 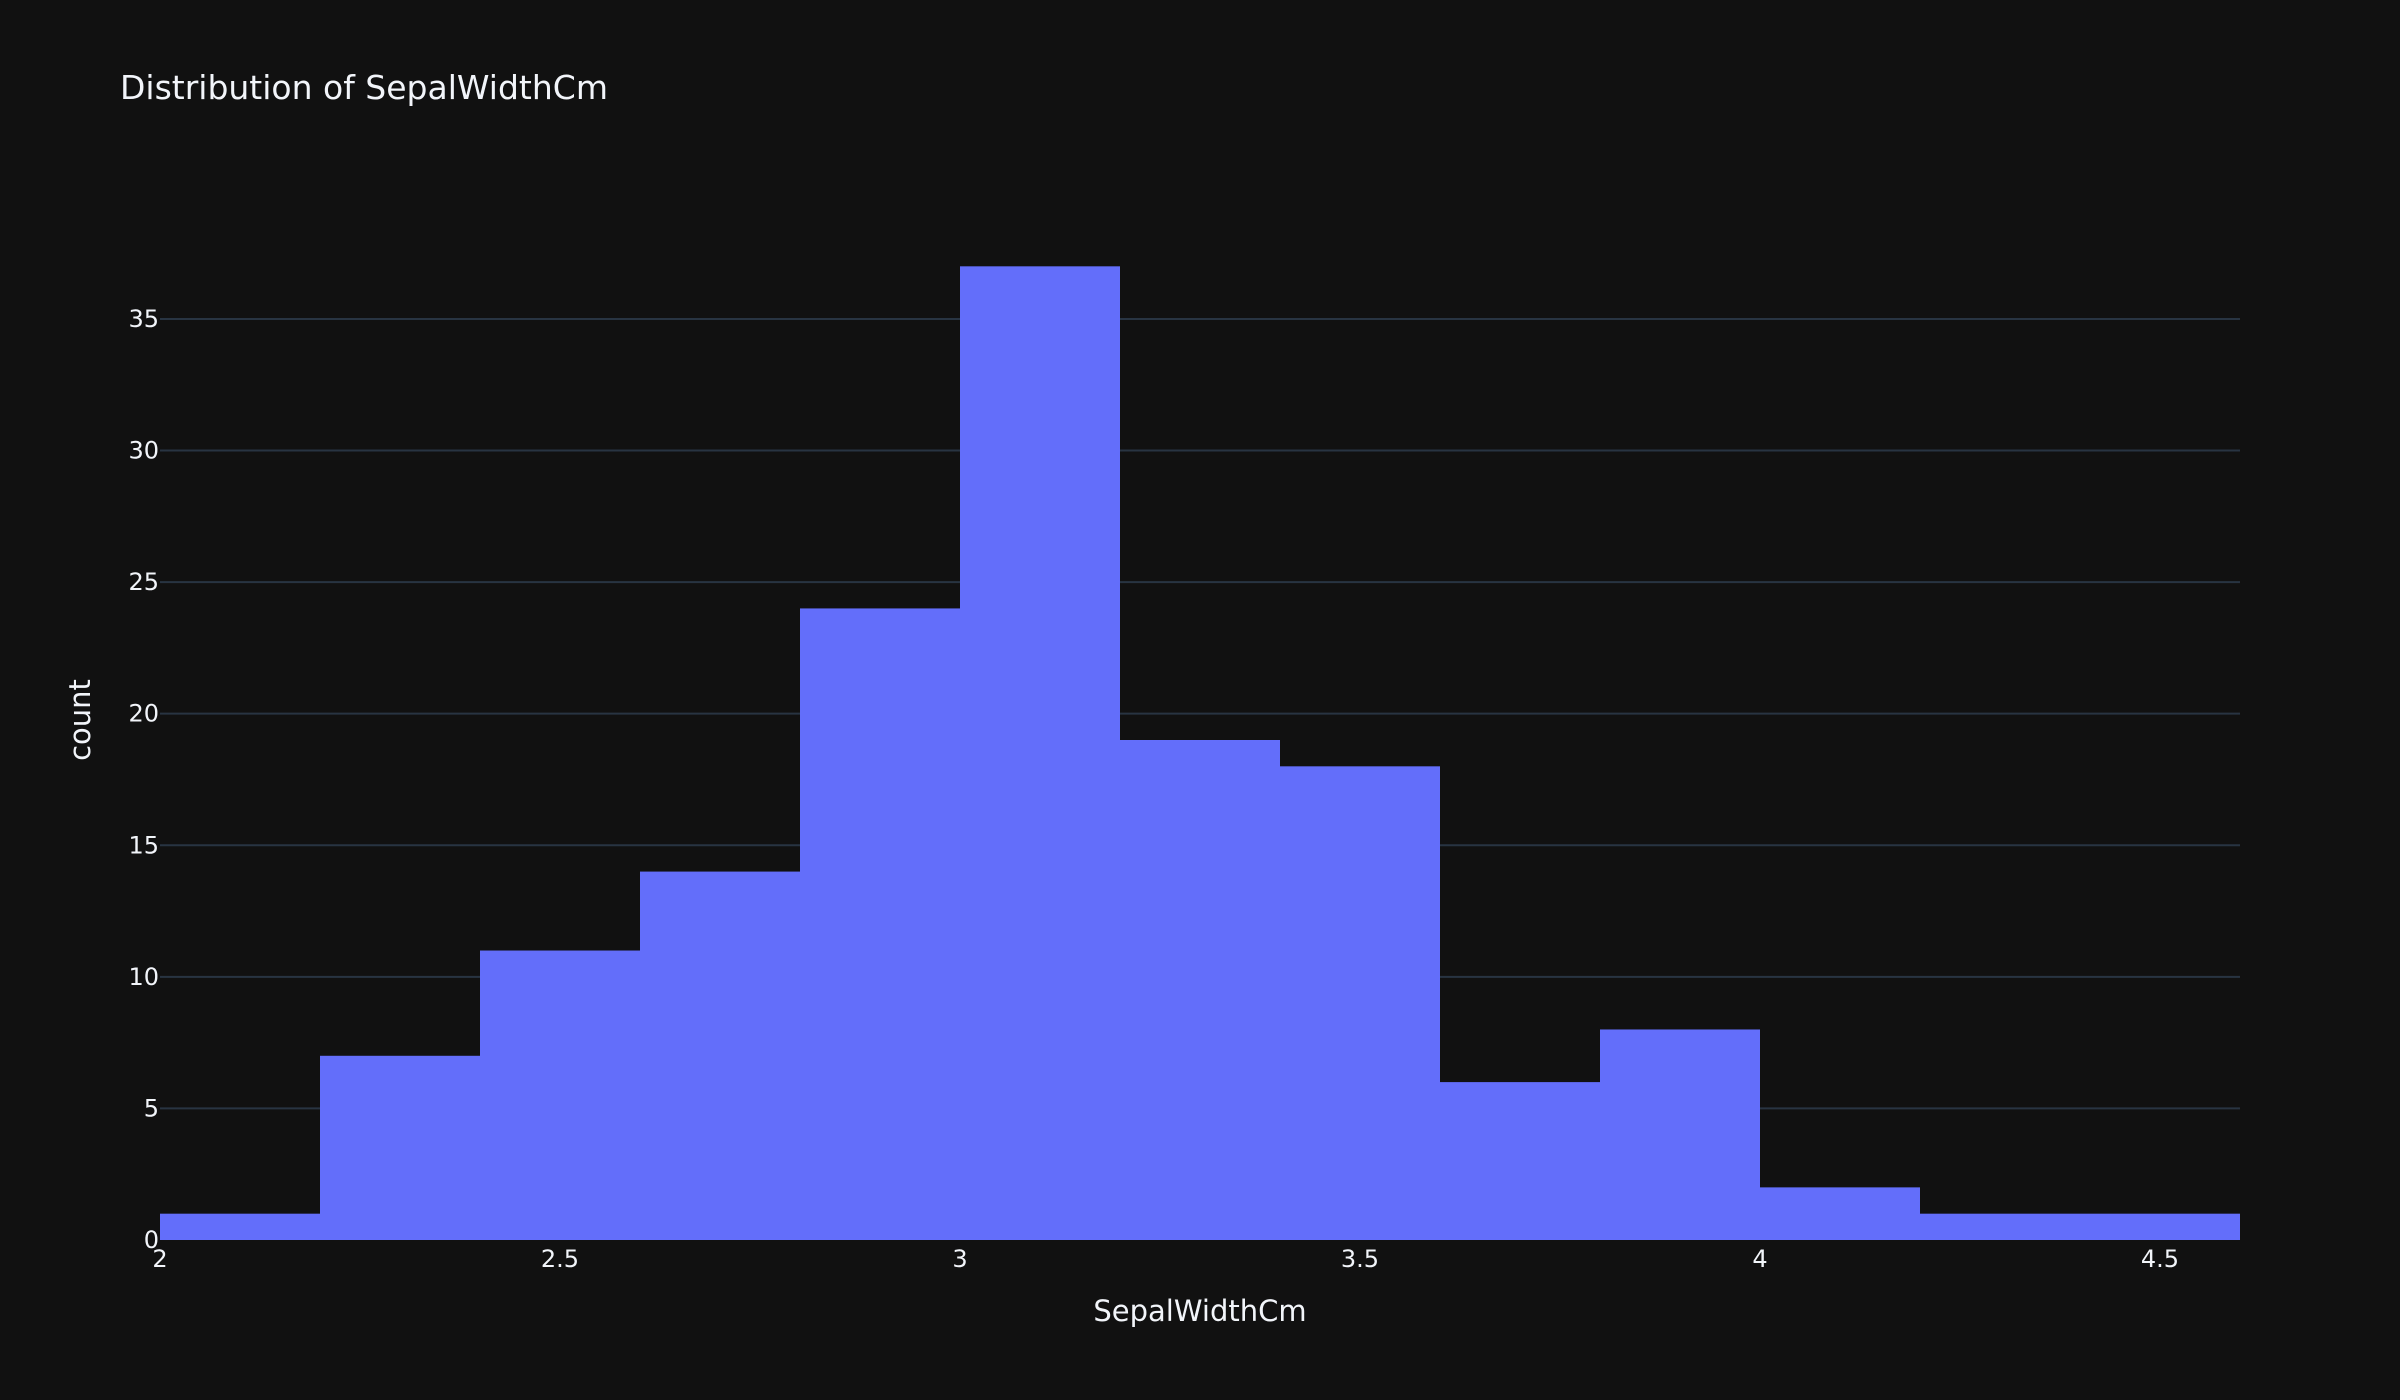 What do you see at coordinates (1360, 1259) in the screenshot?
I see `x-tick-label: 3.5` at bounding box center [1360, 1259].